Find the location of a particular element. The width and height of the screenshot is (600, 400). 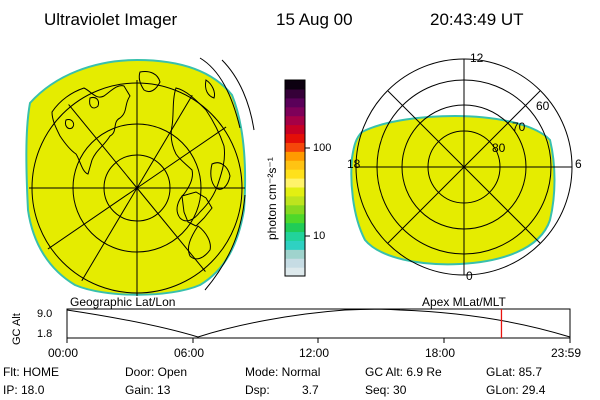

date-label: 15 Aug 00 is located at coordinates (314, 19).